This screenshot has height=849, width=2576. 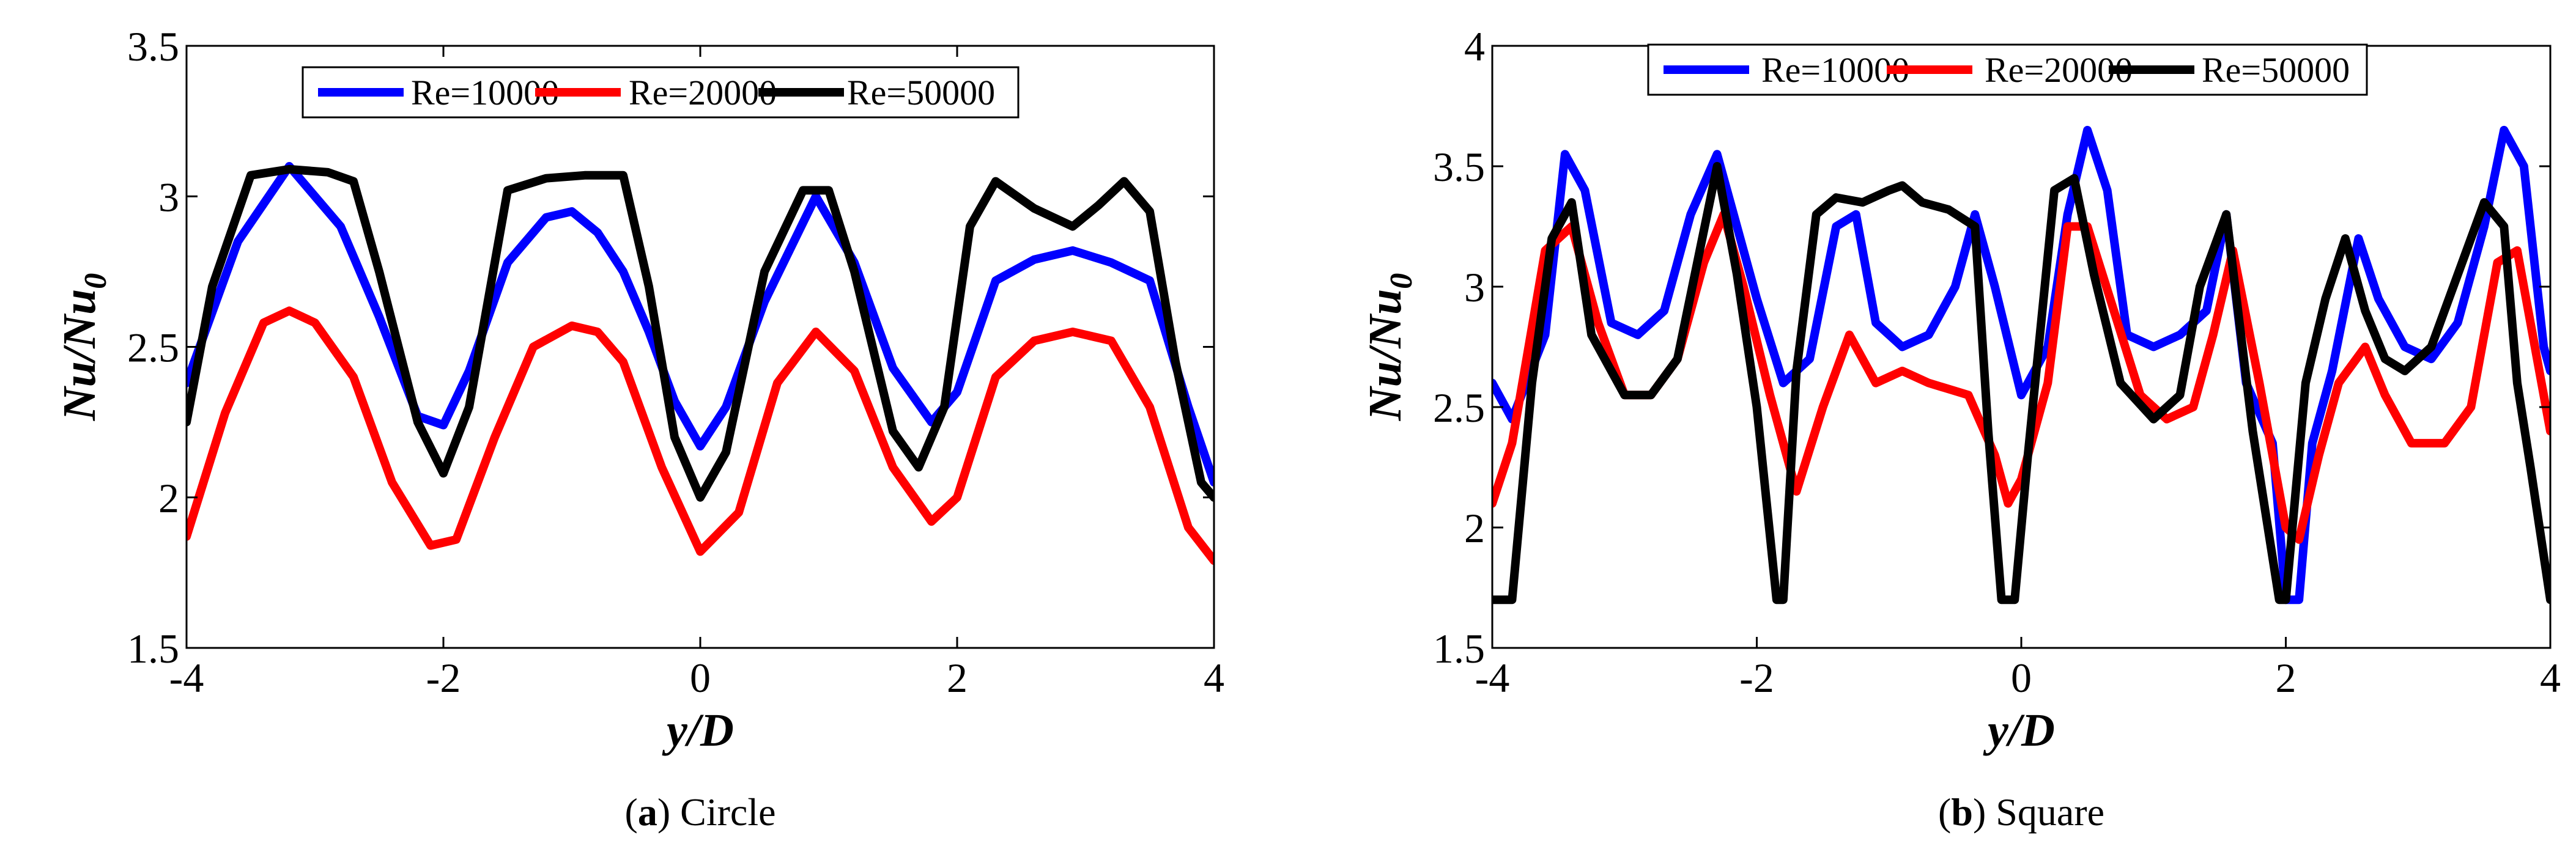 I want to click on caption-panel-letter: b, so click(x=1962, y=812).